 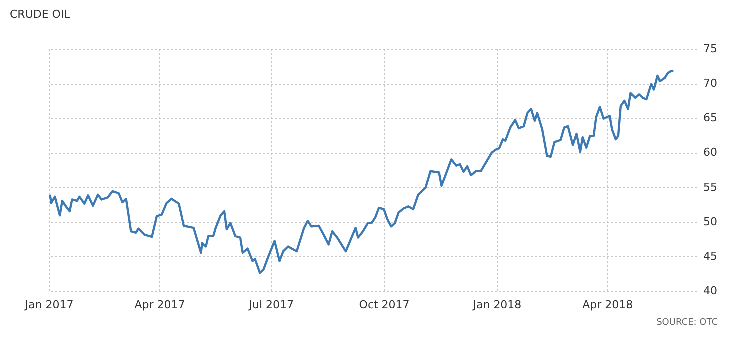 What do you see at coordinates (711, 153) in the screenshot?
I see `y-tick-label: 60` at bounding box center [711, 153].